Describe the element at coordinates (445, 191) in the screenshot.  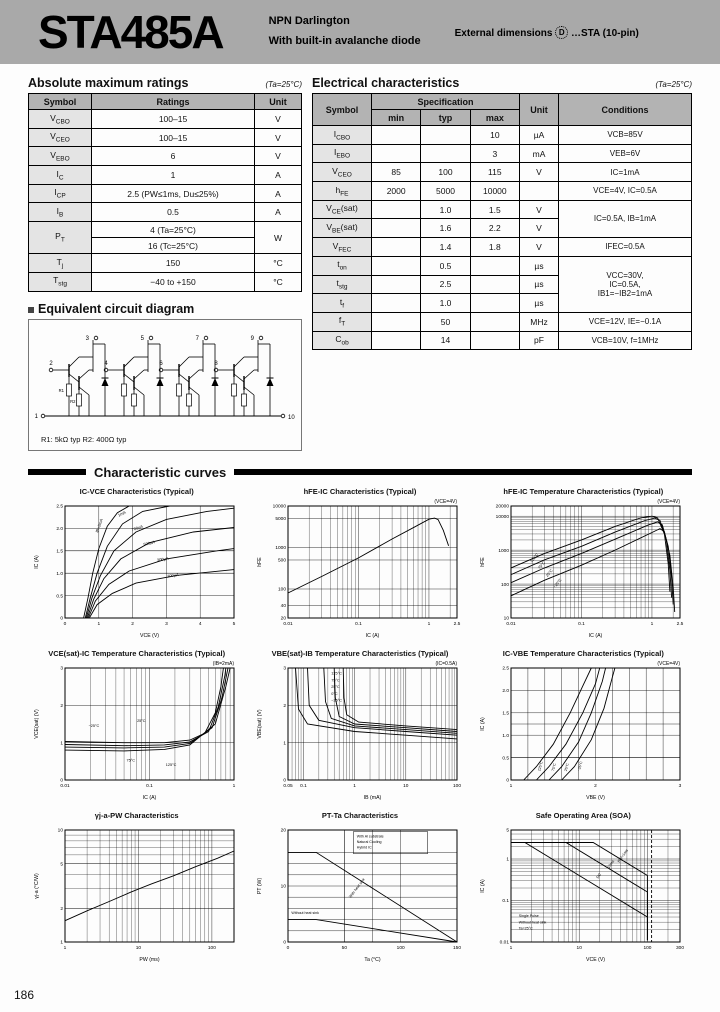
I see `table-cell: 5000` at that location.